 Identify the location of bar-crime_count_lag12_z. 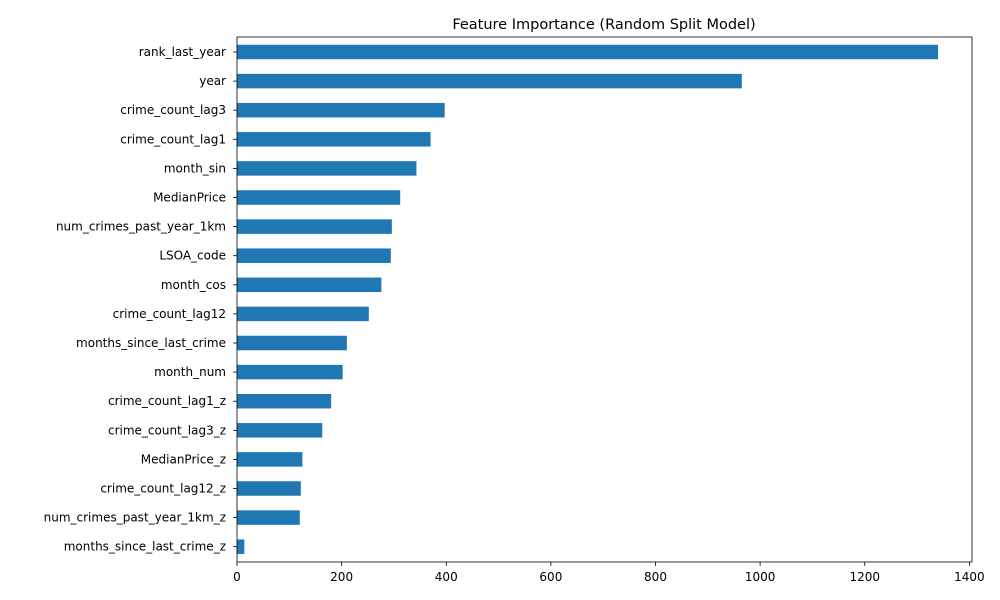
(269, 488).